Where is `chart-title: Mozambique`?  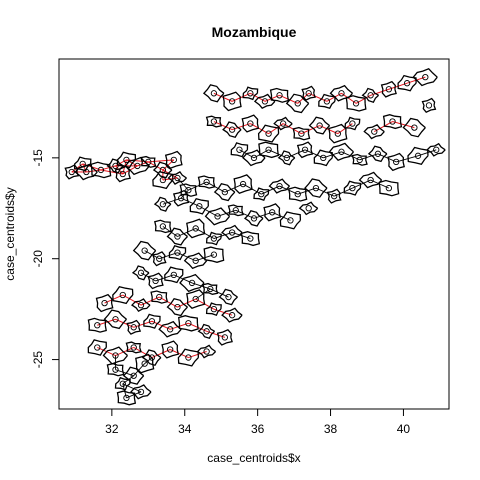 chart-title: Mozambique is located at coordinates (254, 32).